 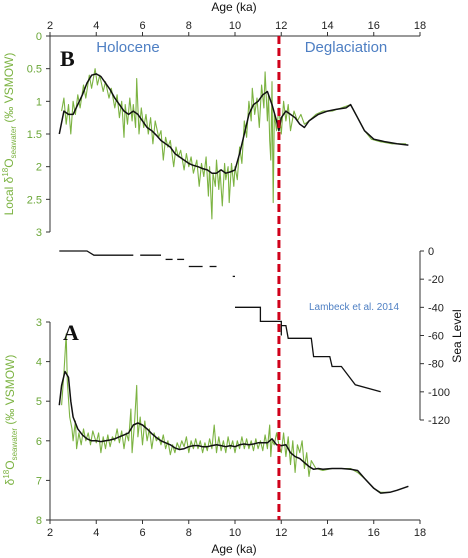 What do you see at coordinates (327, 26) in the screenshot?
I see `top-x-tick-label: 14` at bounding box center [327, 26].